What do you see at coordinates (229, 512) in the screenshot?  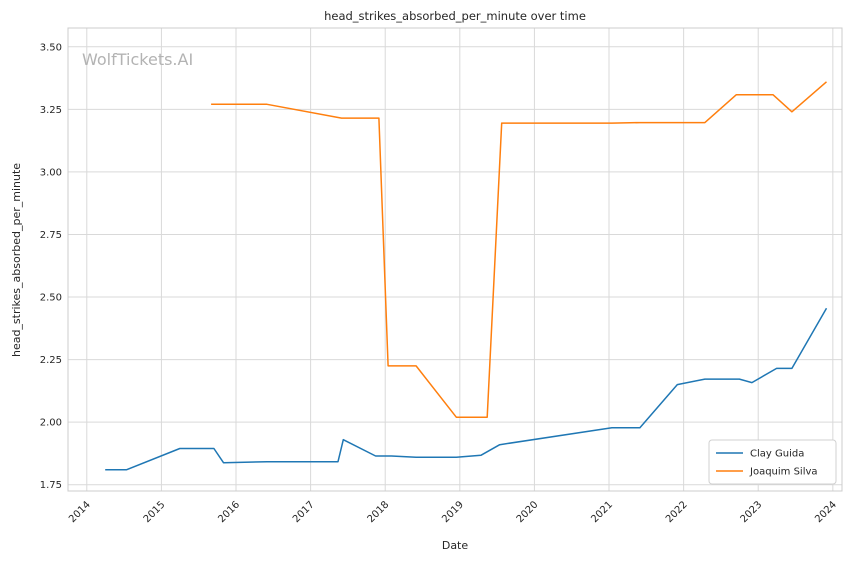 I see `x-tick-label: 2016` at bounding box center [229, 512].